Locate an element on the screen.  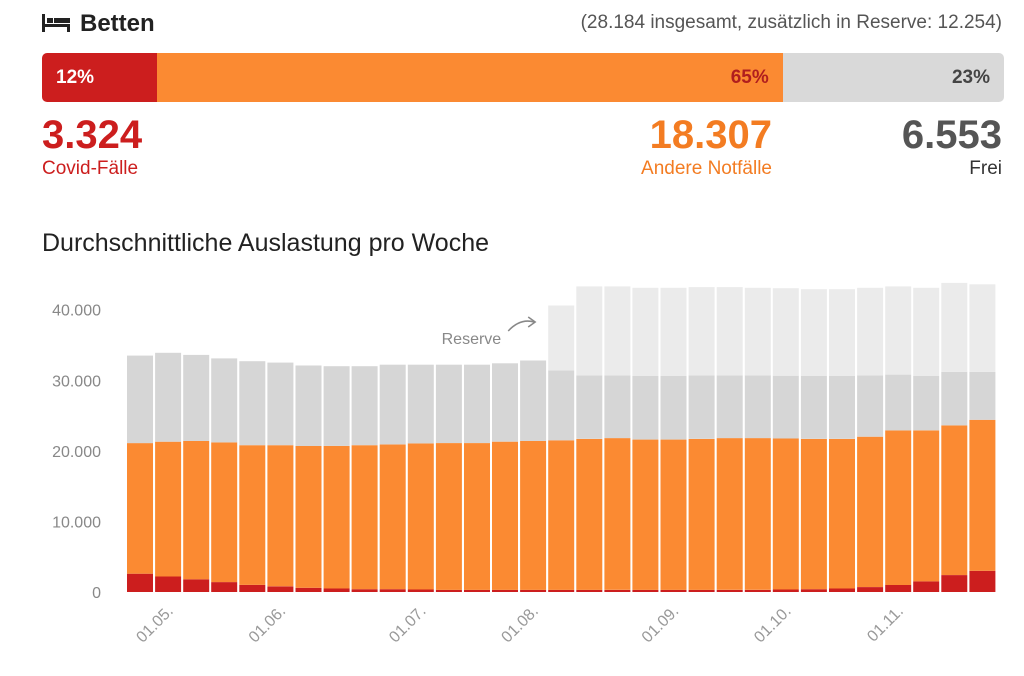
x-tick-label: 01.09. is located at coordinates (660, 624).